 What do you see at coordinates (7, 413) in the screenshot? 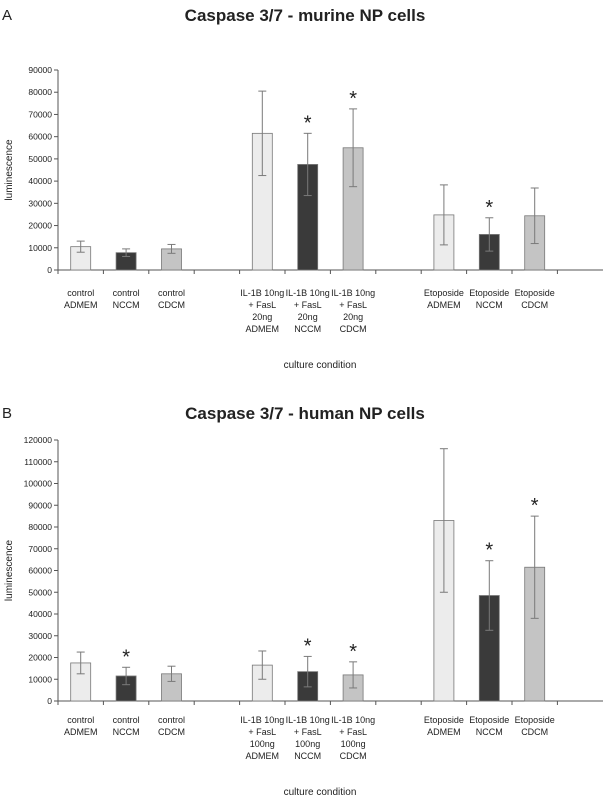
I see `panel-letter: B` at bounding box center [7, 413].